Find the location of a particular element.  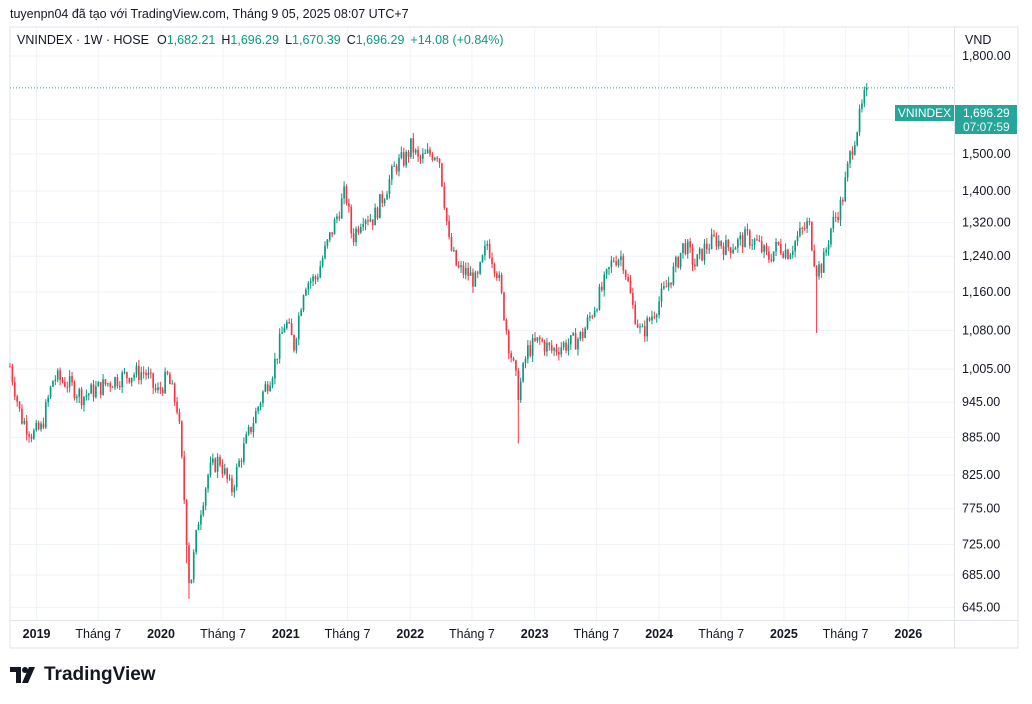

y-tick-label: 1,080.00 is located at coordinates (986, 330).